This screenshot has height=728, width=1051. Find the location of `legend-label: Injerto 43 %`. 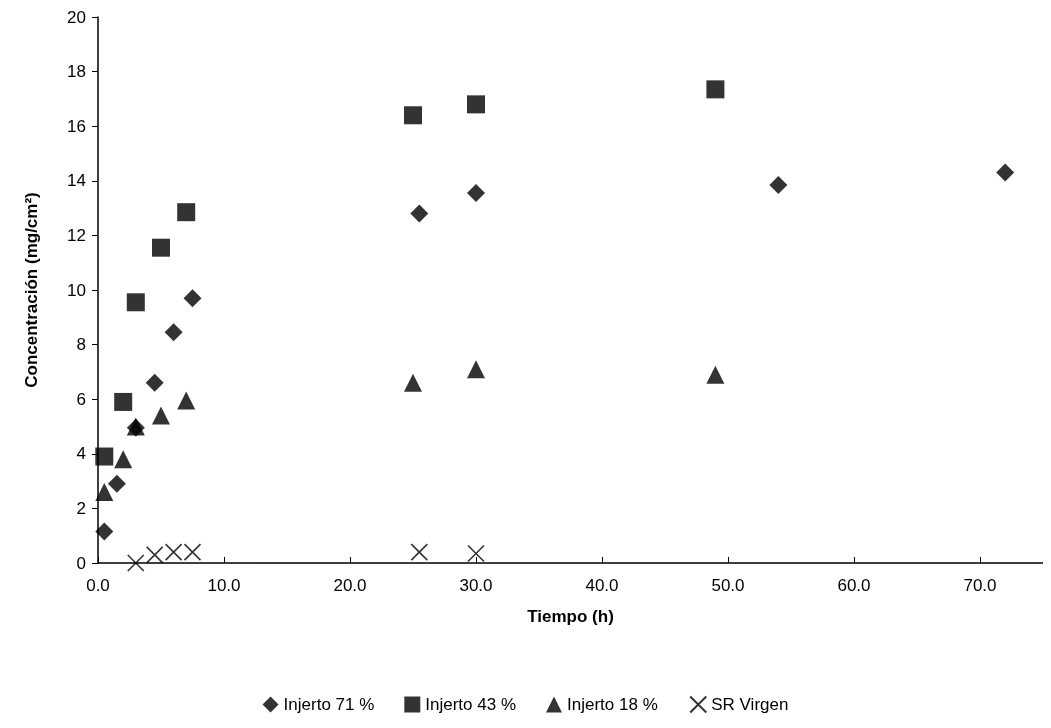

legend-label: Injerto 43 % is located at coordinates (471, 704).